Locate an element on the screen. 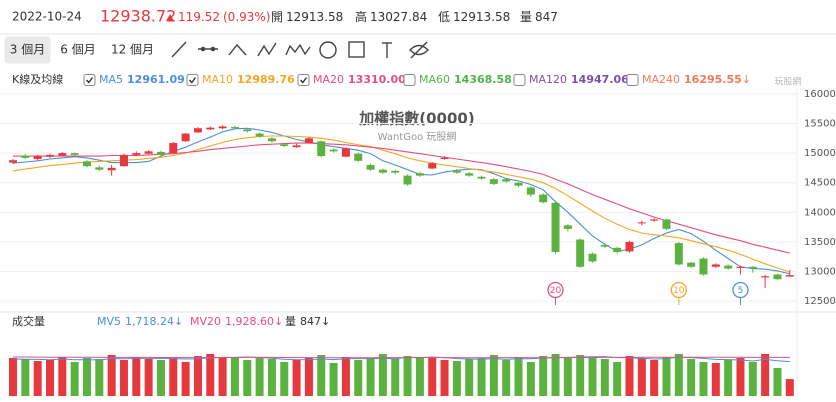 Image resolution: width=836 pixels, height=402 pixels. change: 119.52 (0.93%) is located at coordinates (224, 17).